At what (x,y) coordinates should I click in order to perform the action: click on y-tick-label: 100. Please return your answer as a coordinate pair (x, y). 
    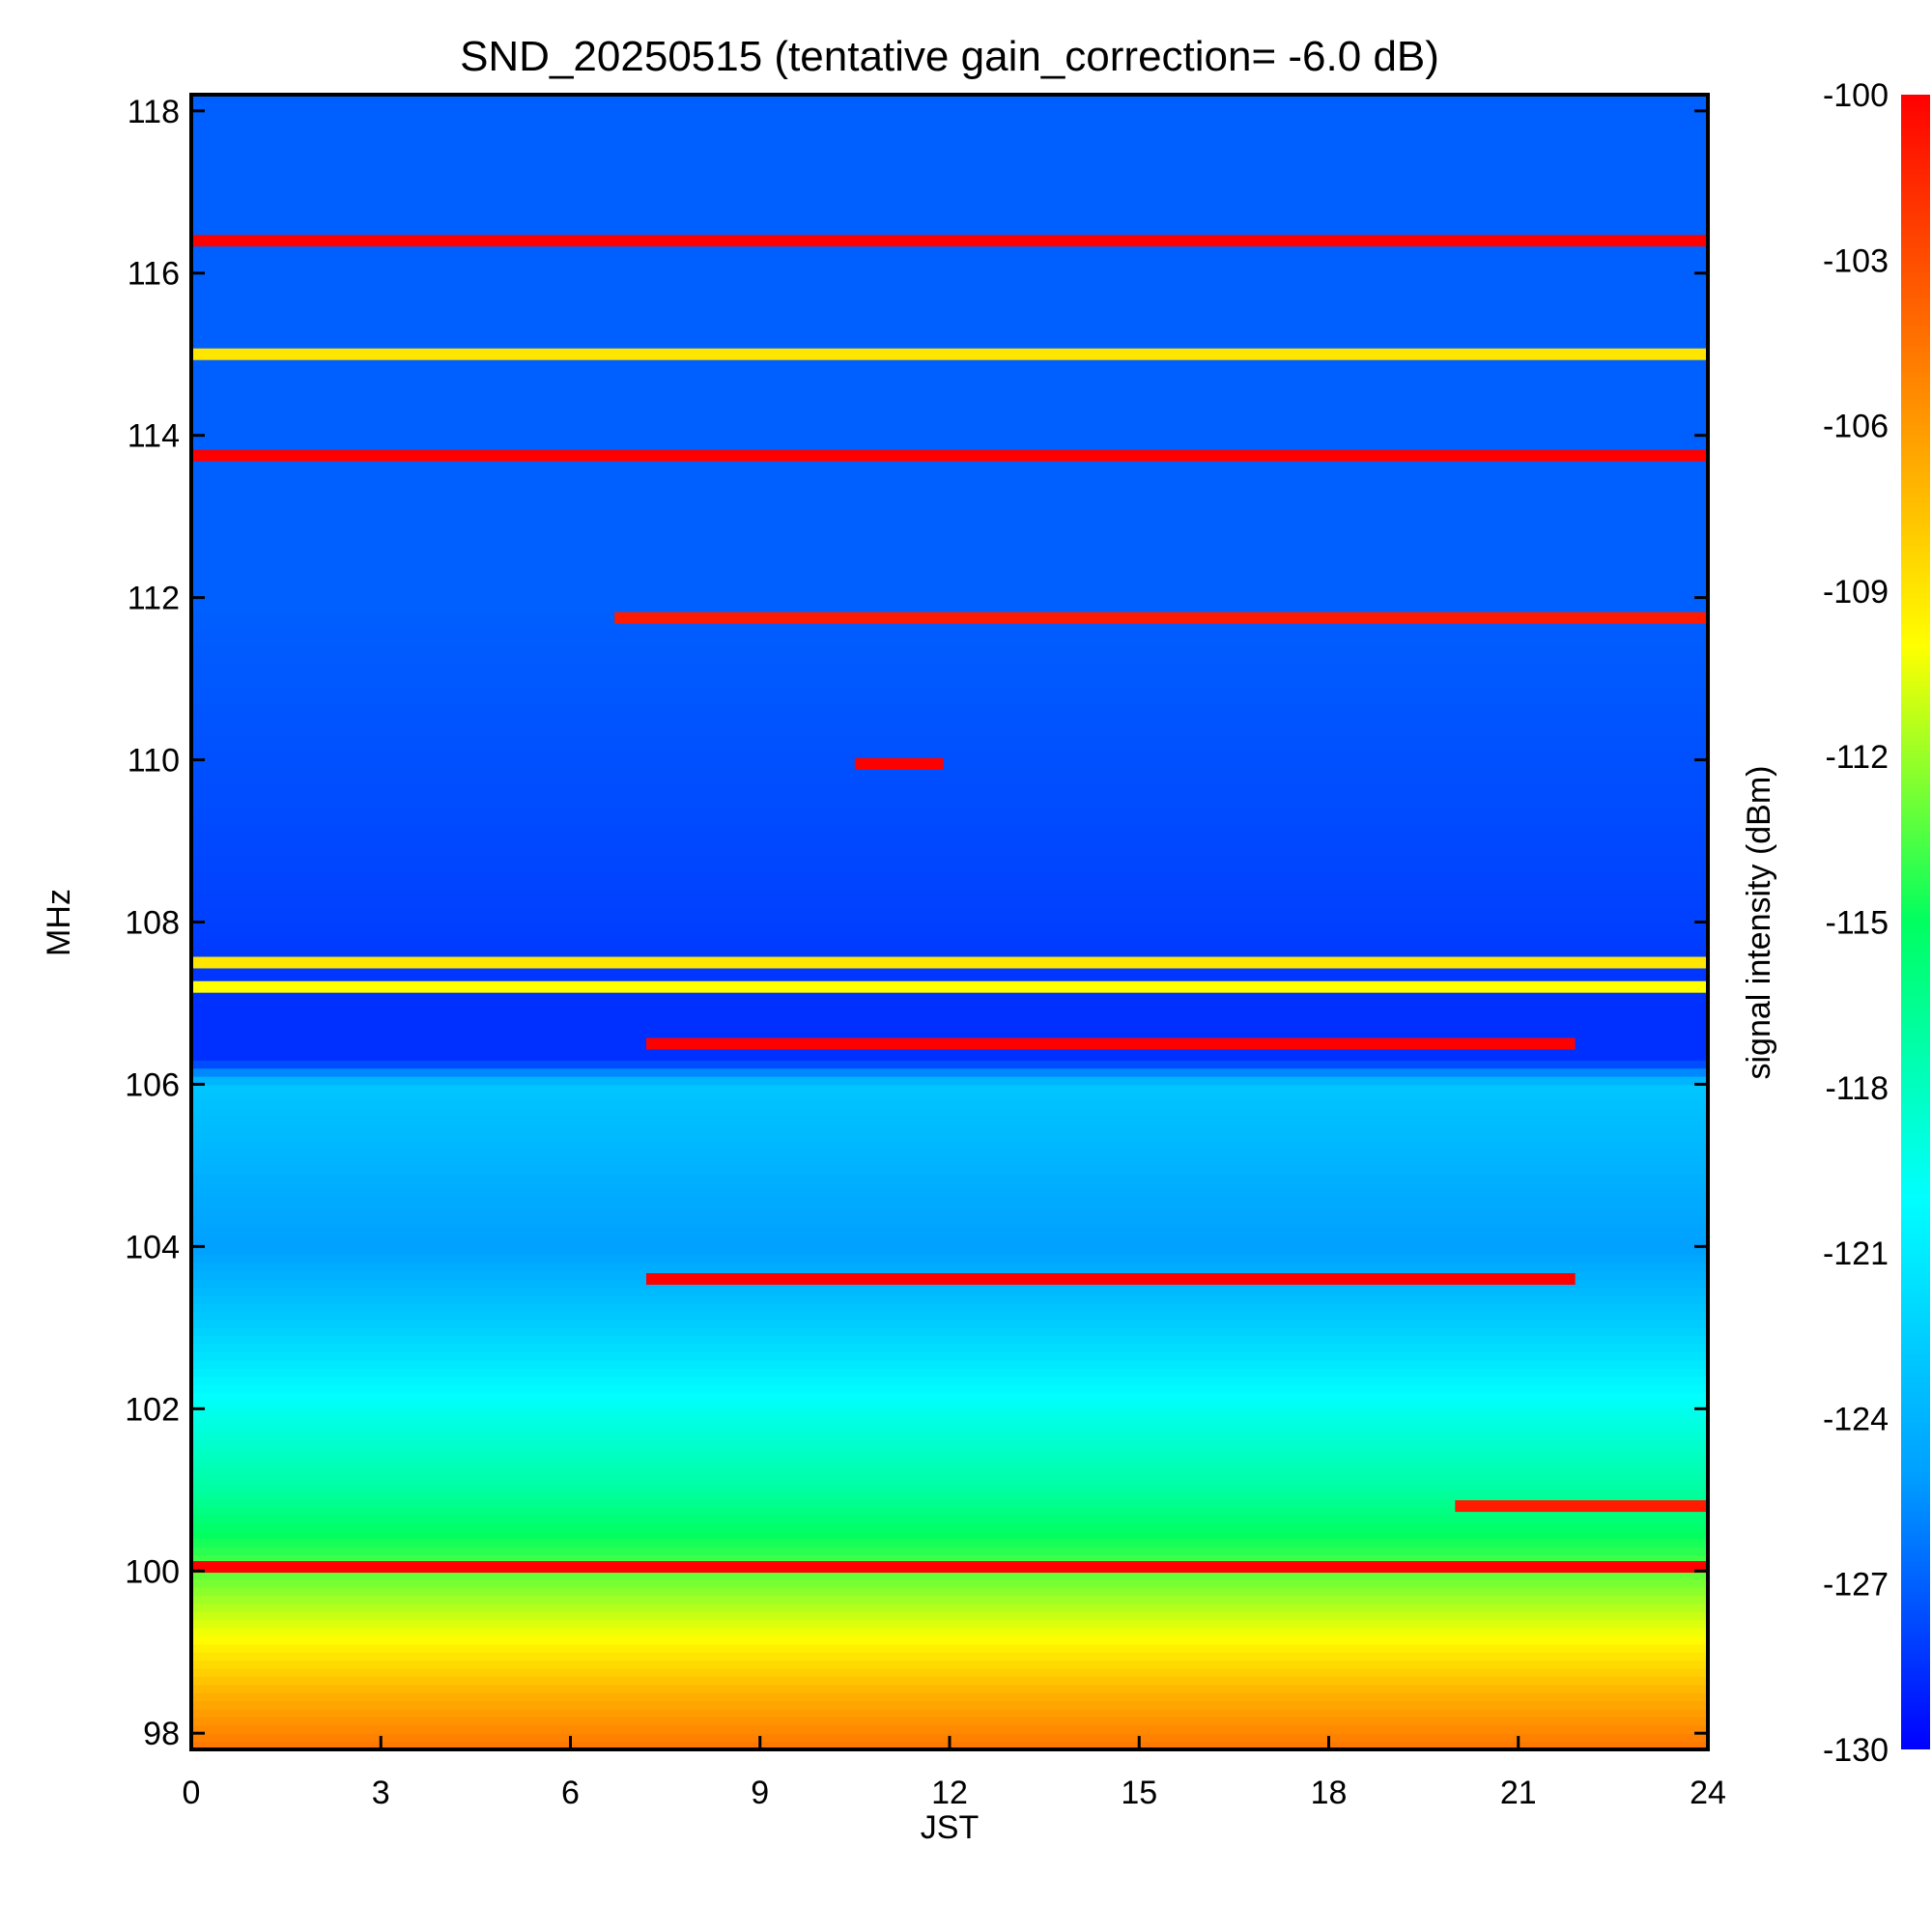
    Looking at the image, I should click on (152, 1571).